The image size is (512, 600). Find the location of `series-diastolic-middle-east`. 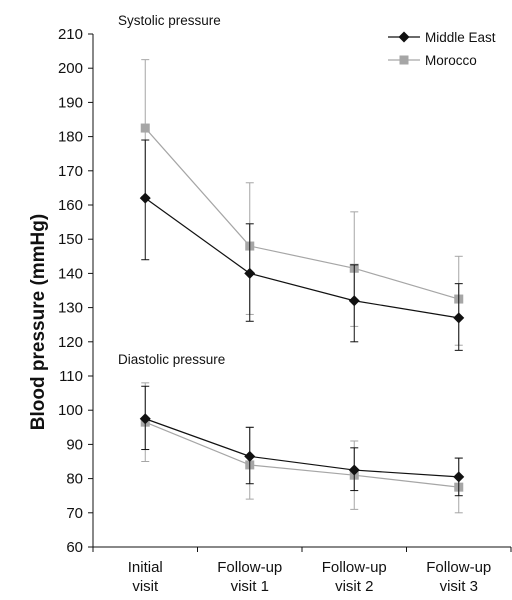

series-diastolic-middle-east is located at coordinates (302, 441).